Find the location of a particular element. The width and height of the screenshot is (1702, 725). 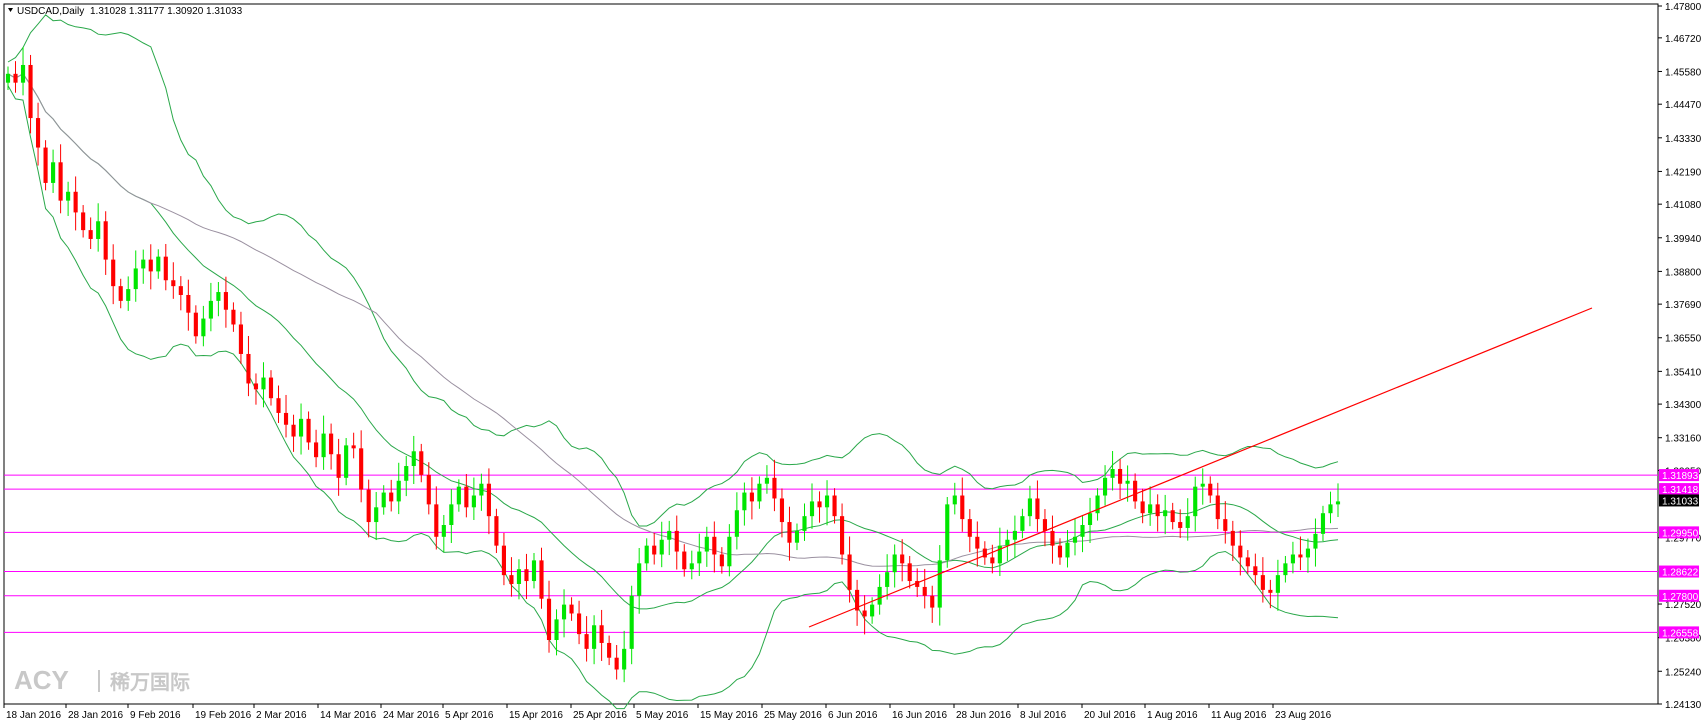

current-price-box is located at coordinates (1679, 500).